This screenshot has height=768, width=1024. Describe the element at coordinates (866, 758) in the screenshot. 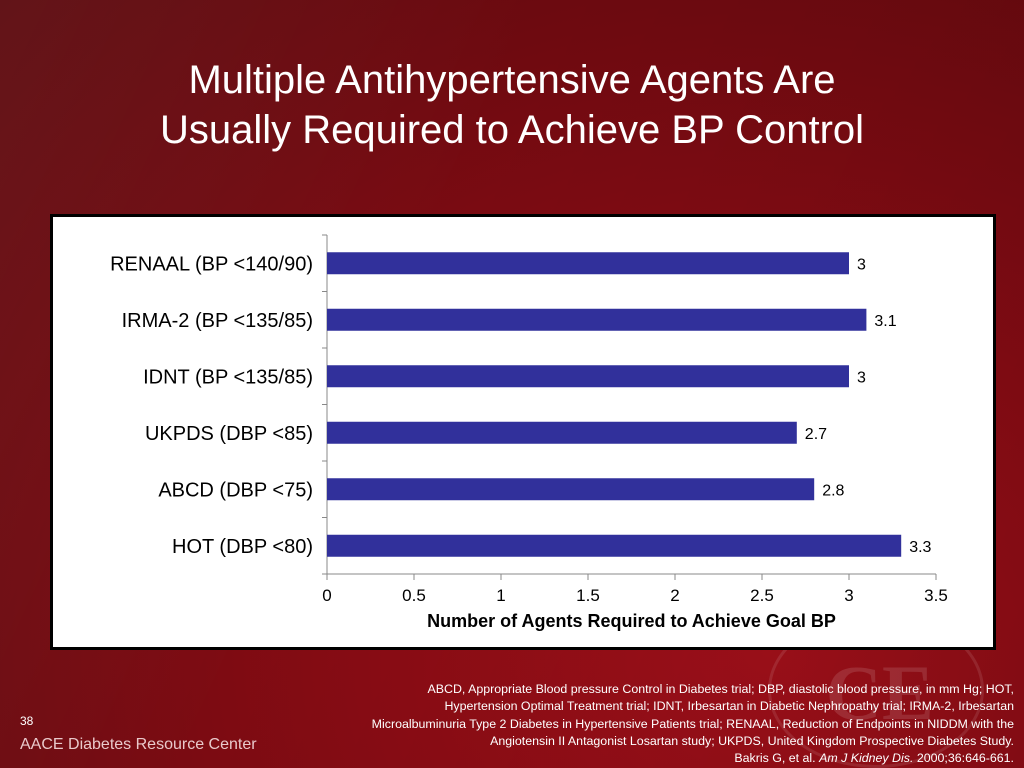

I see `citation-journal: Am J Kidney Dis.` at that location.